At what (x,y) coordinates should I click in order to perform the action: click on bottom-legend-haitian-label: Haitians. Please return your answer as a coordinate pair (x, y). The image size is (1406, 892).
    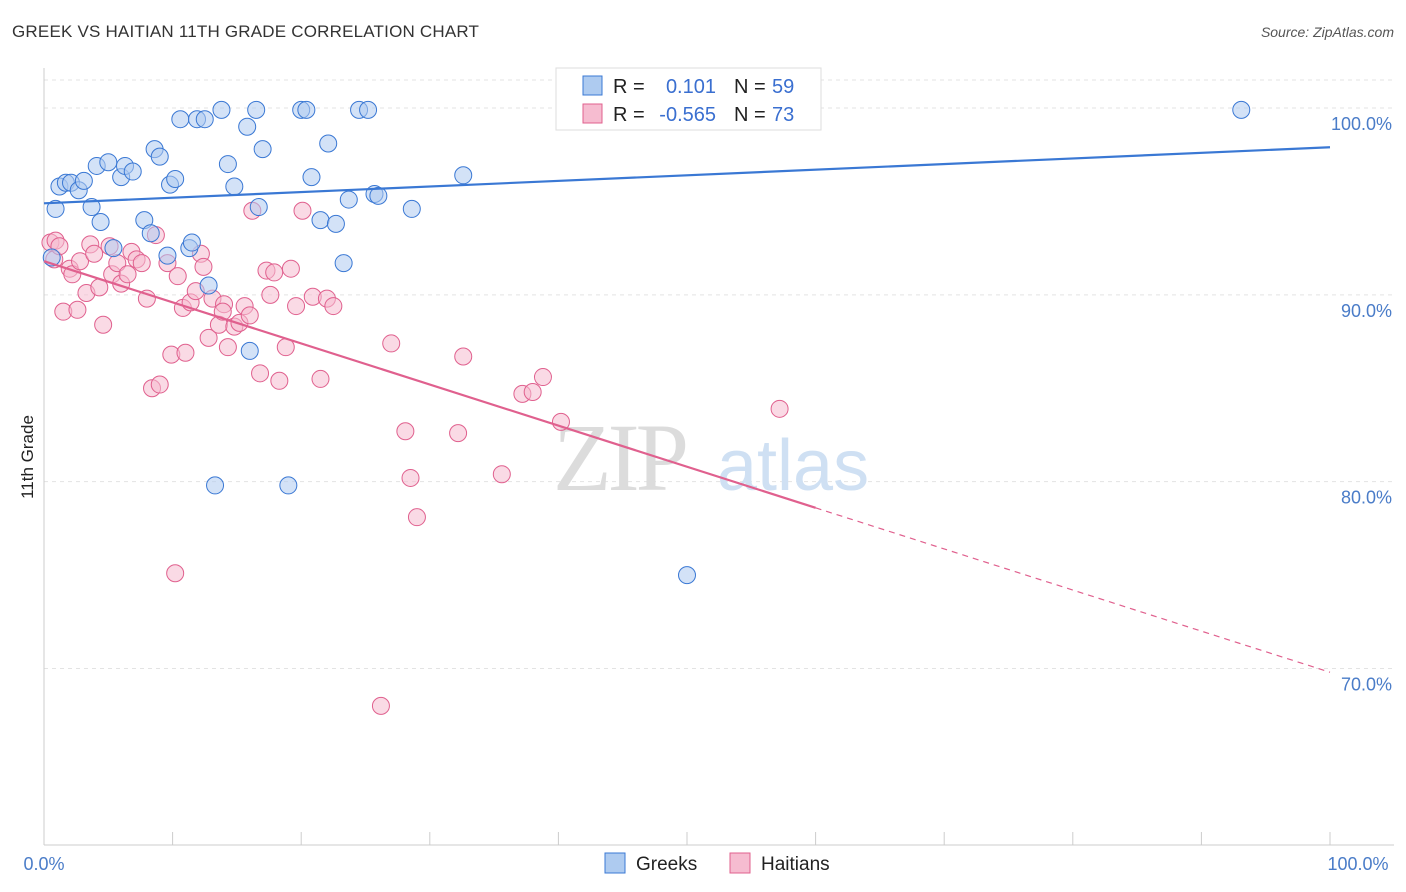
    Looking at the image, I should click on (795, 864).